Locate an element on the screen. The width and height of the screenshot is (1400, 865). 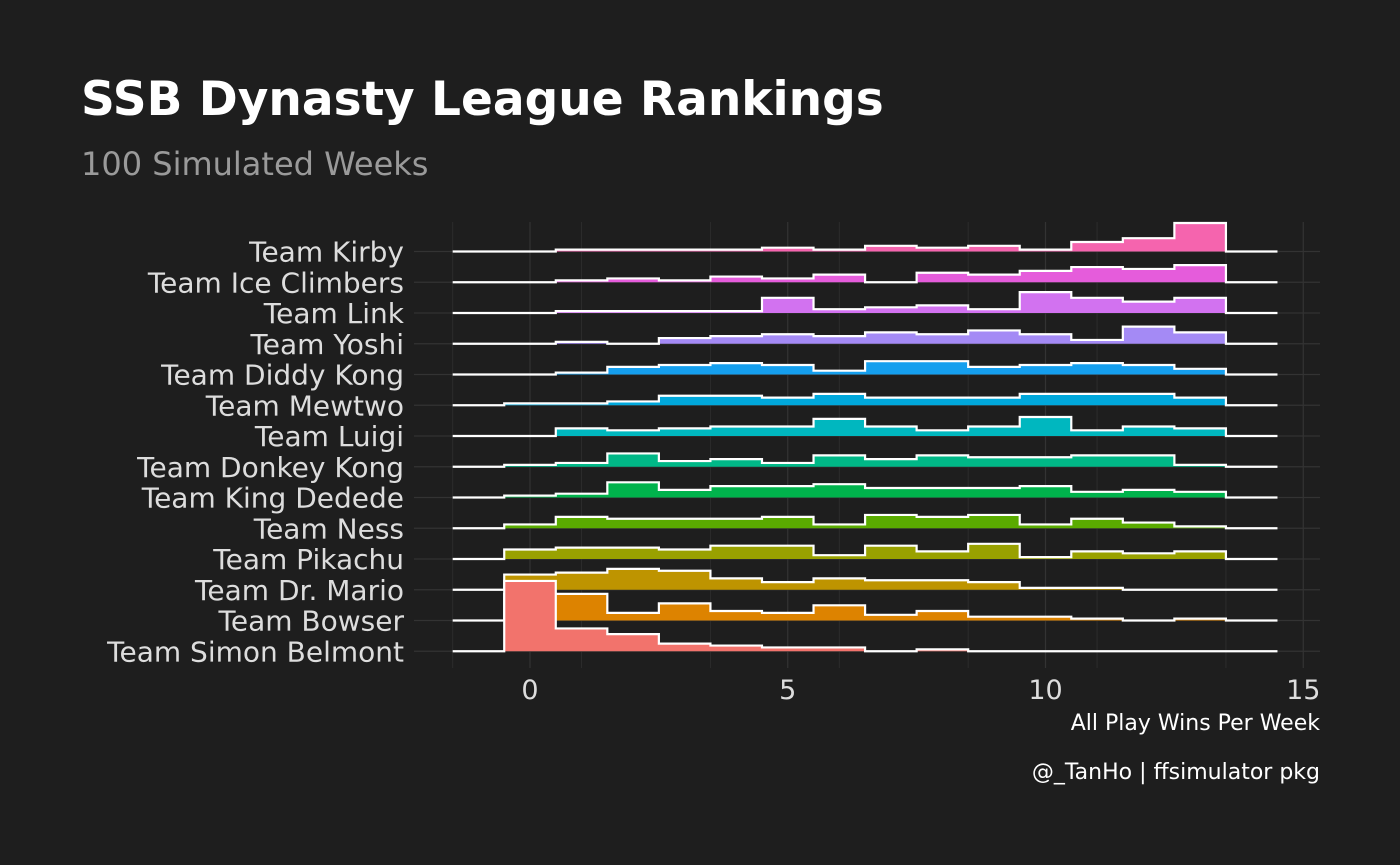
x-axis-label: All Play Wins Per Week is located at coordinates (1196, 723).